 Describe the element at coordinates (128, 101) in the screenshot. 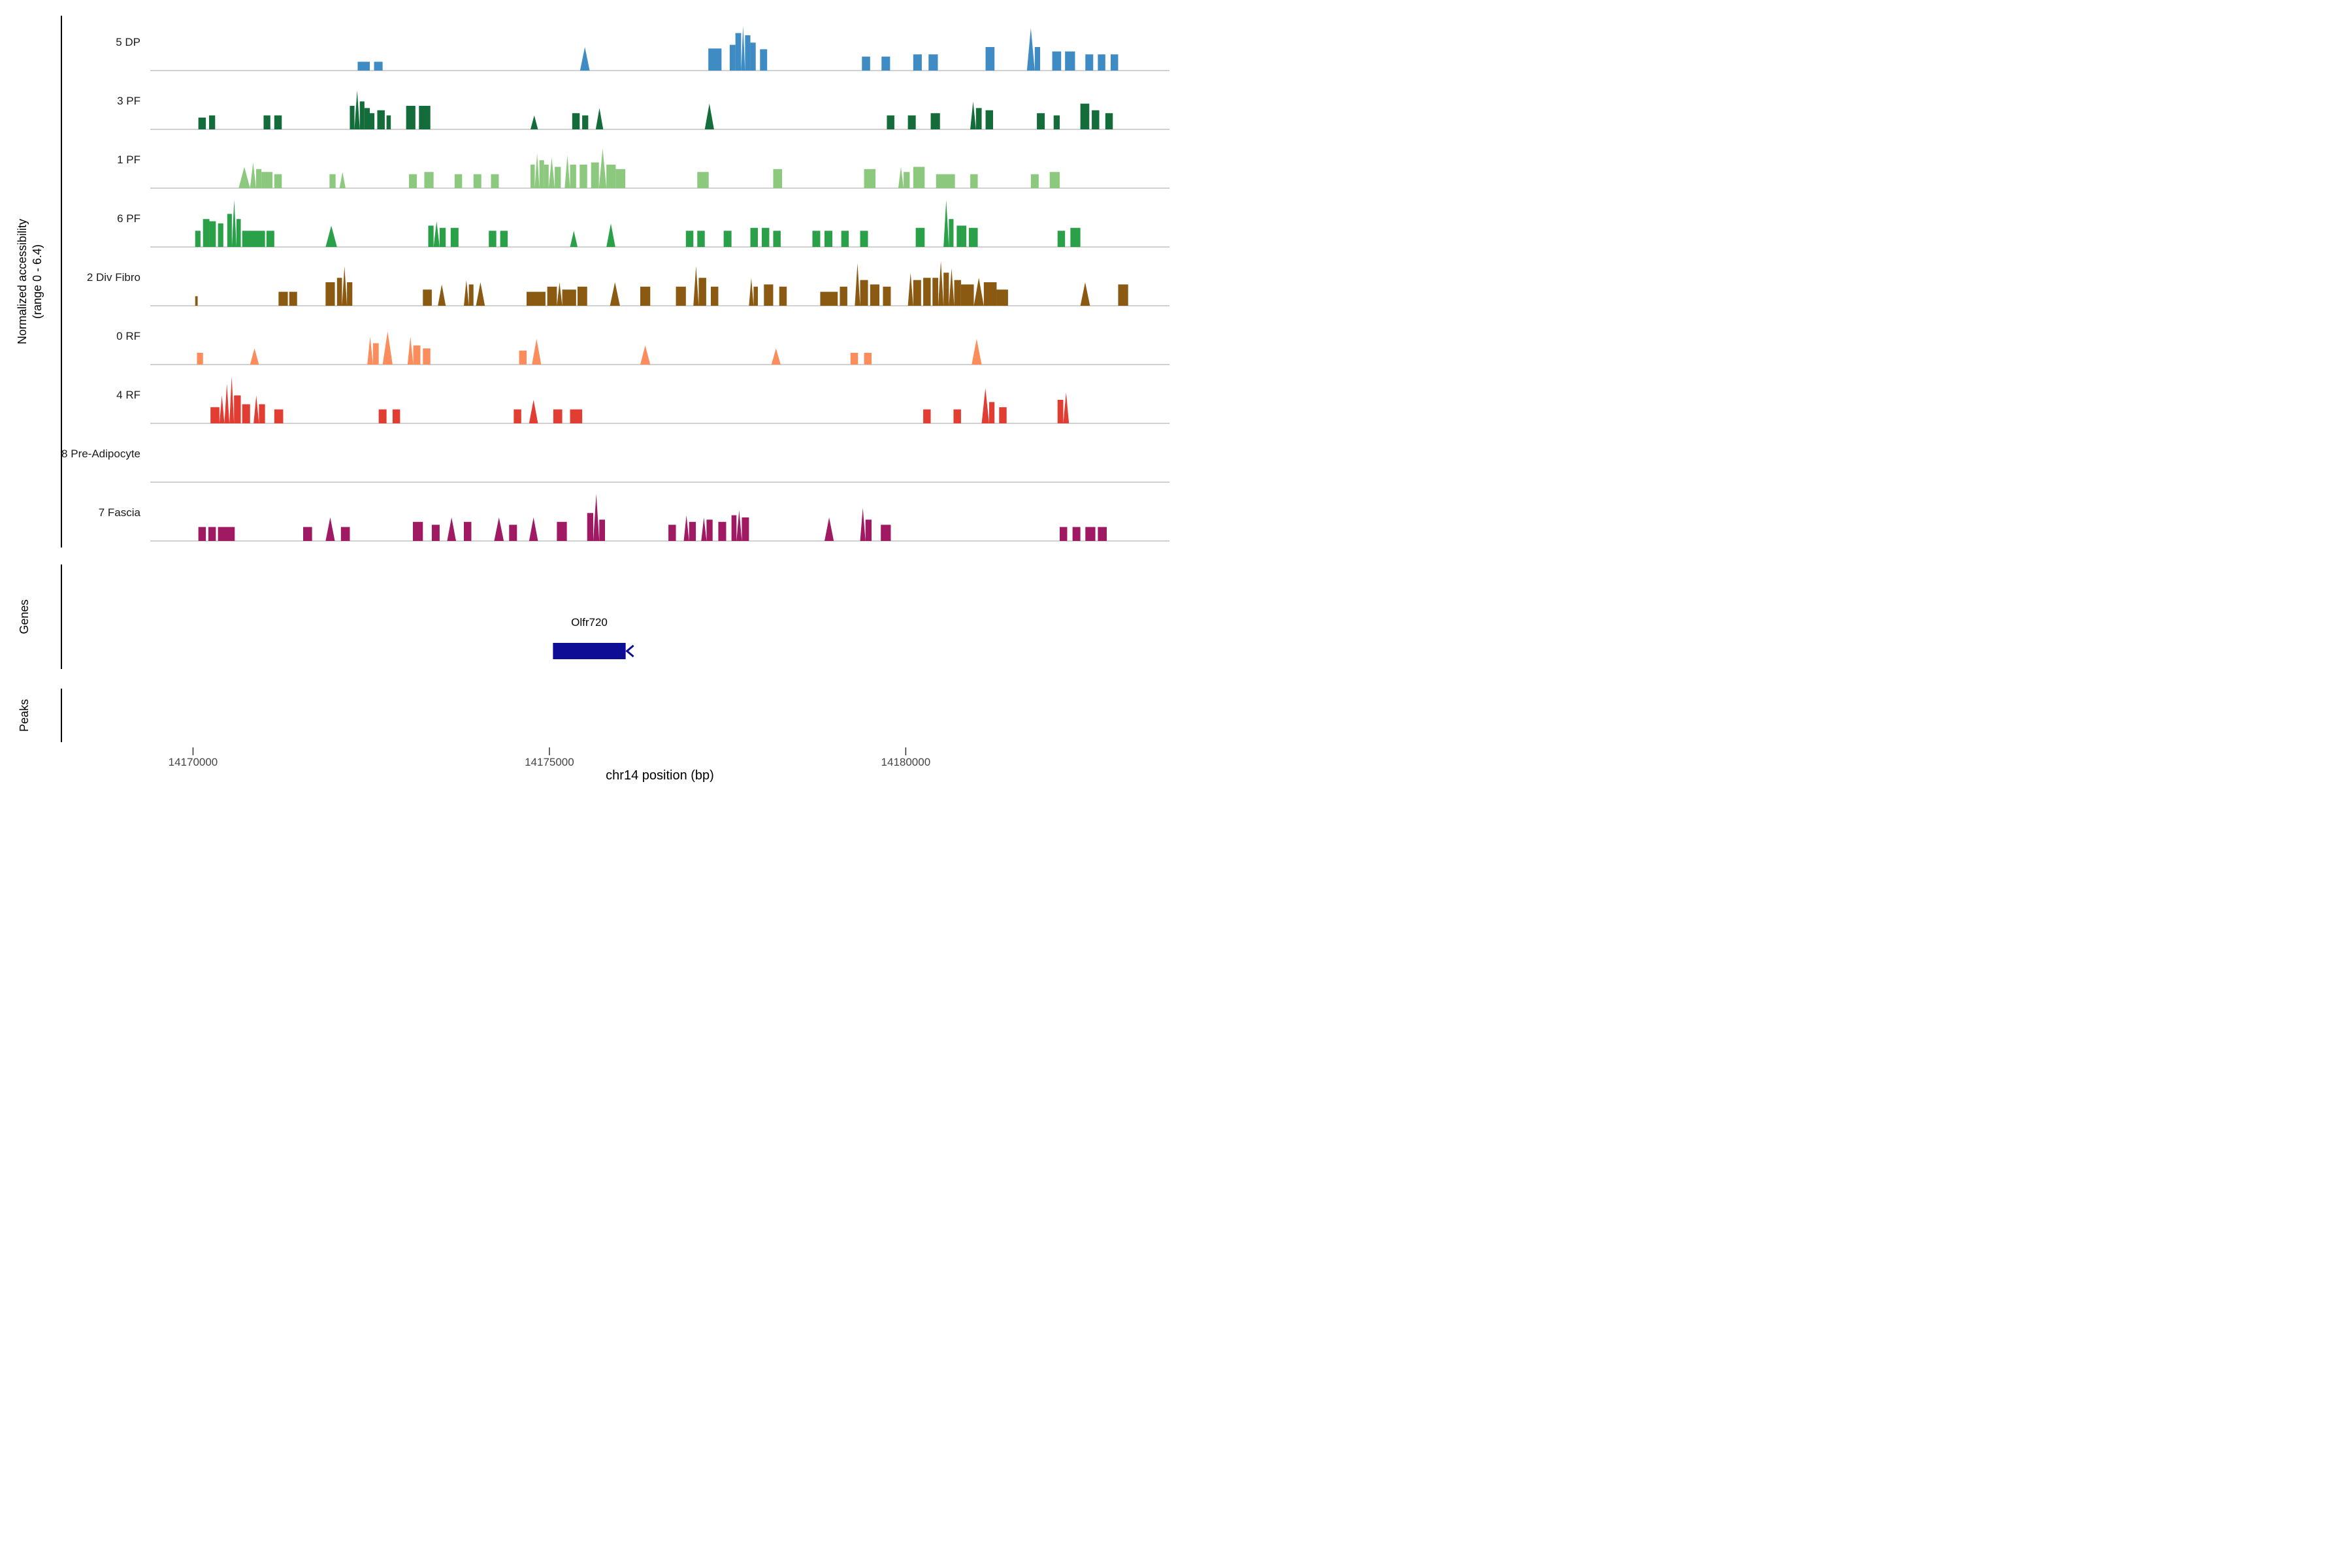

I see `track-label: 3 PF` at that location.